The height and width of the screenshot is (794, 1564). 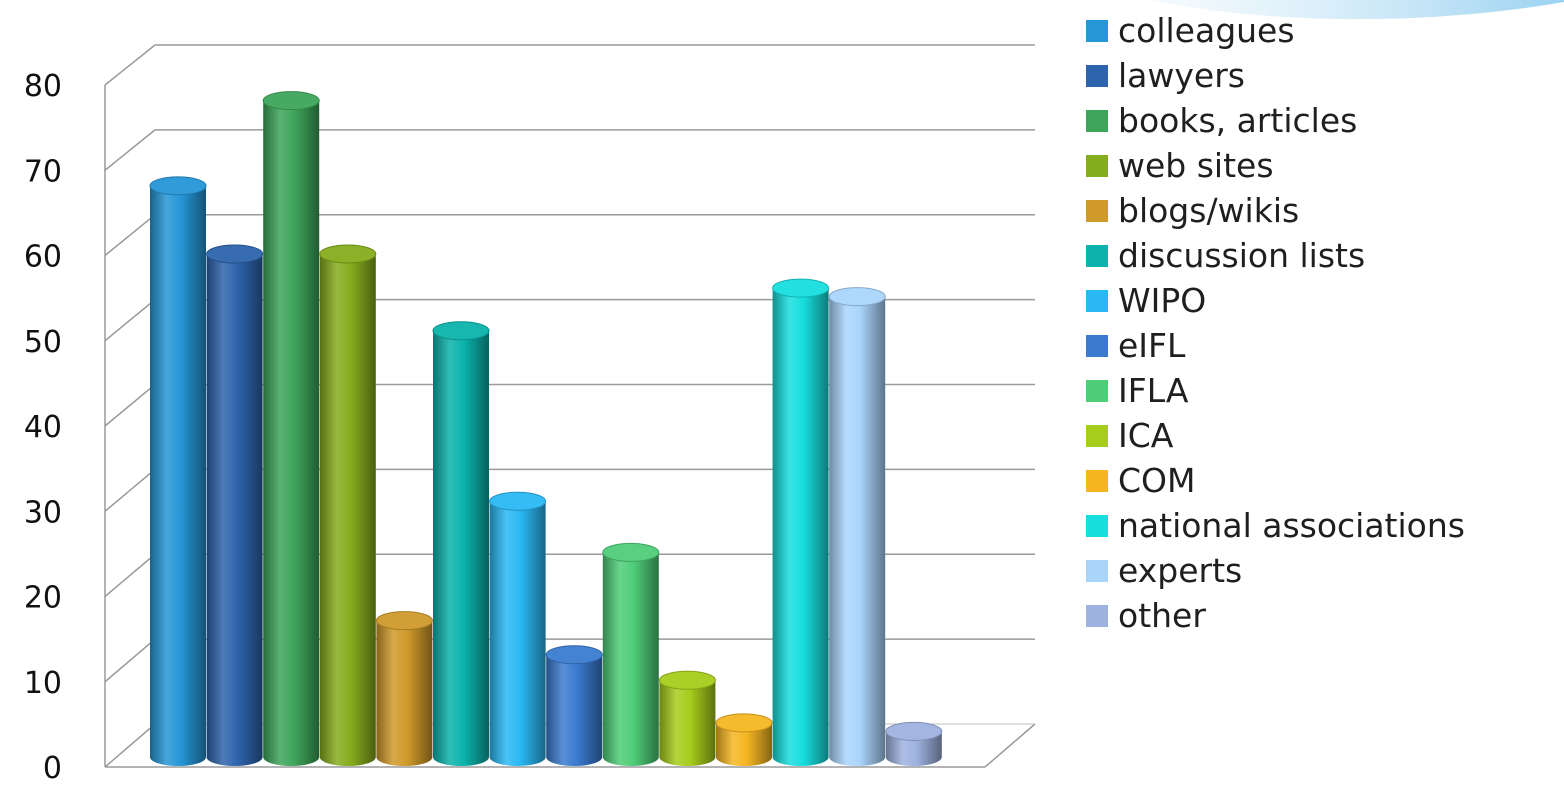 What do you see at coordinates (1321, 165) in the screenshot?
I see `legend-item: web sites` at bounding box center [1321, 165].